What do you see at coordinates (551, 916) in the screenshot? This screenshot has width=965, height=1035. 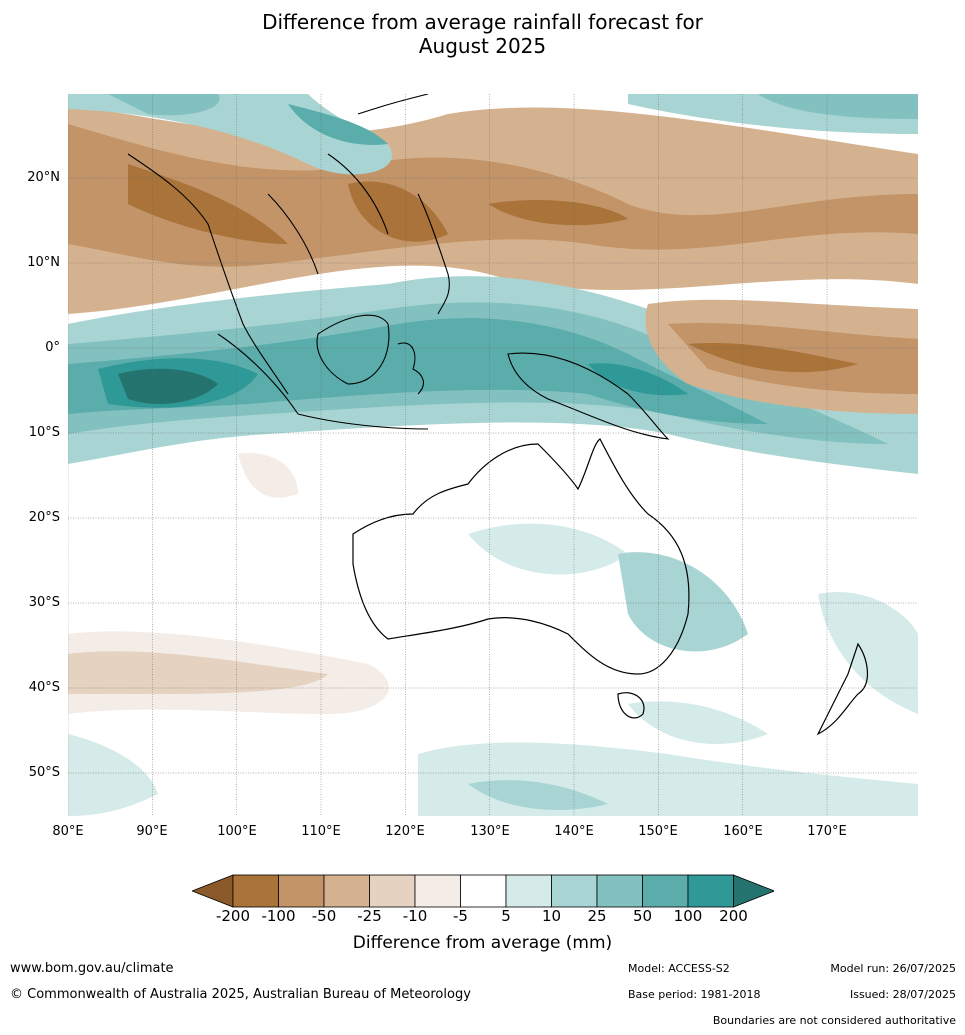 I see `colorbar-tick-label: 10` at bounding box center [551, 916].